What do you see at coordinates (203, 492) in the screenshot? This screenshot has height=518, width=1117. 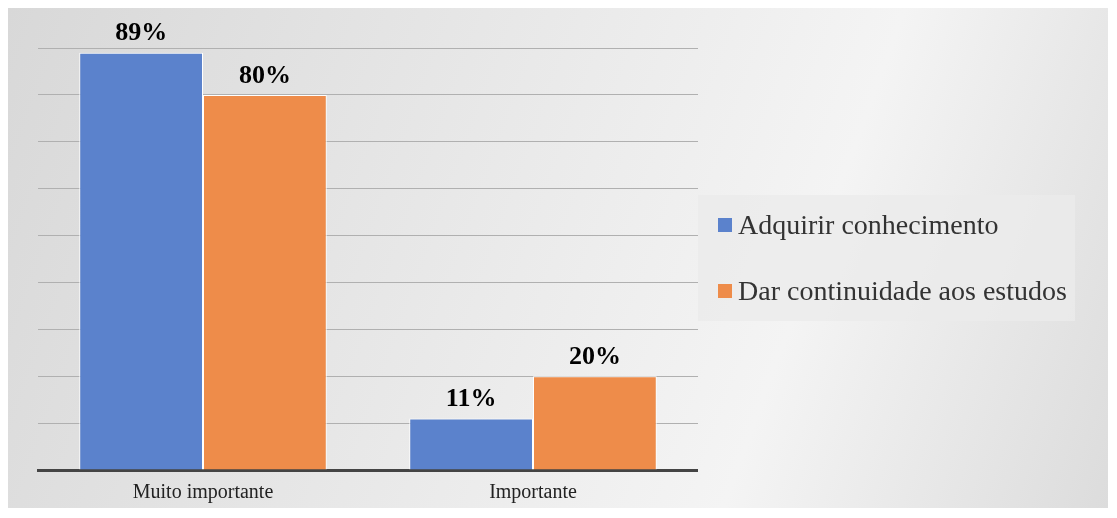 I see `x-tick-label: Muito importante` at bounding box center [203, 492].